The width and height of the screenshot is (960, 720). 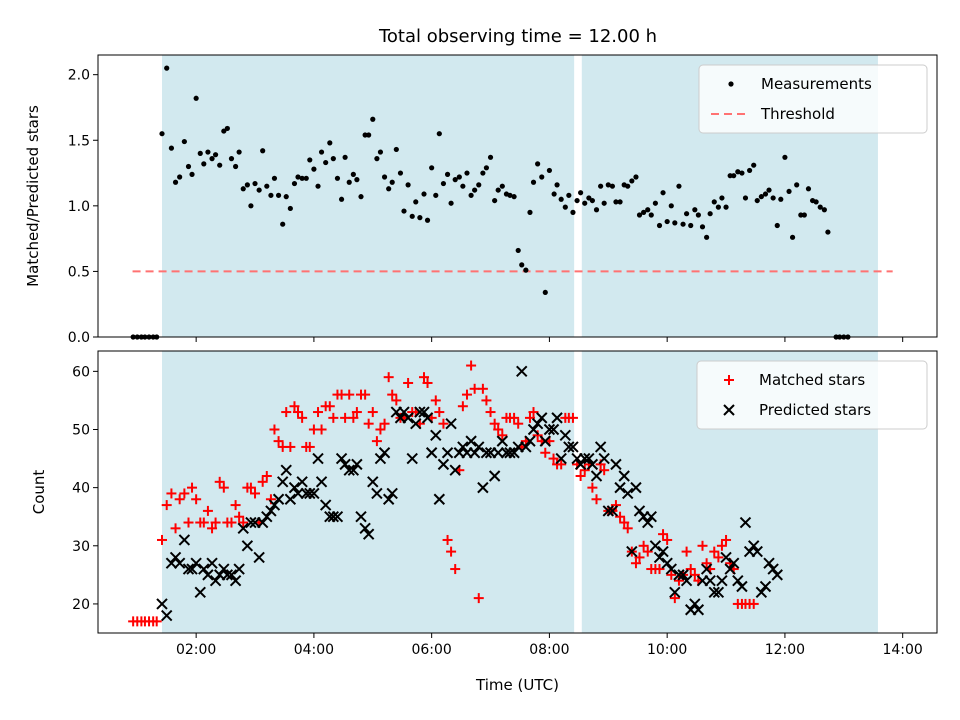 I want to click on bottom-panel-x-ticks: 02:00 04:00 06:00 08:00 10:00 12:00 14:00, so click(x=549, y=645).